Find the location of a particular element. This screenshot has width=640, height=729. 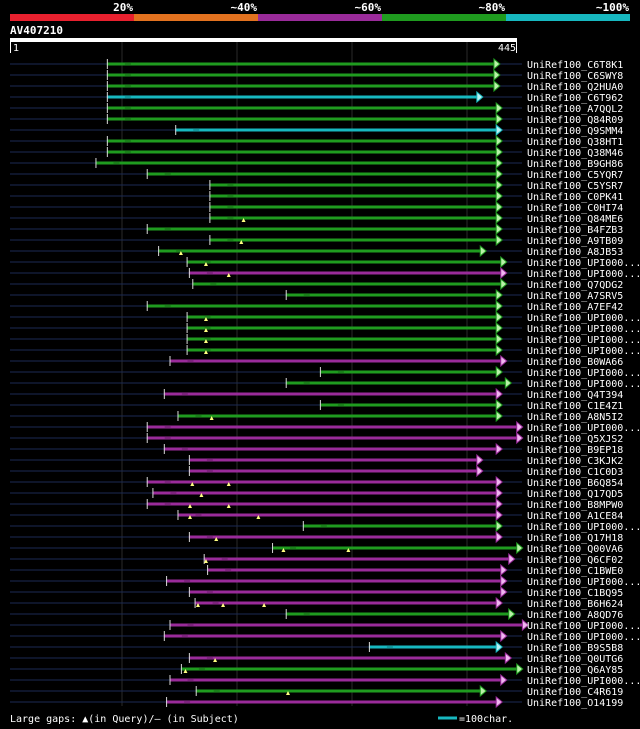

hit-label: UniRef100_A7QQL2 is located at coordinates (575, 109).